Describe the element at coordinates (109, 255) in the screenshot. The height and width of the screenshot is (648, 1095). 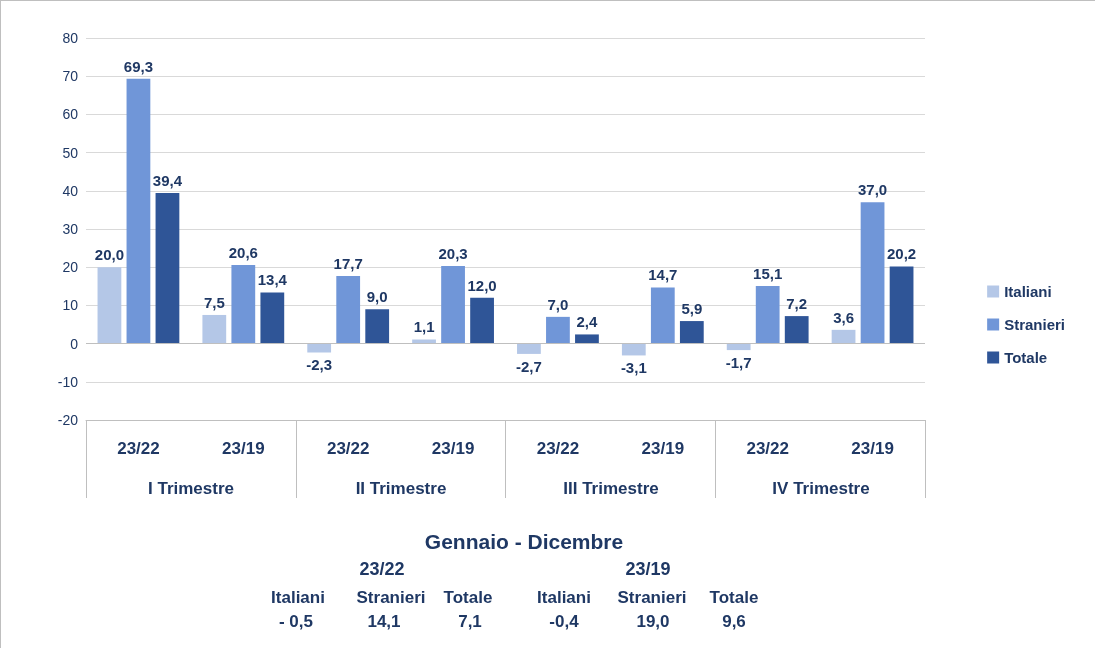
I see `data-label: 20,0` at that location.